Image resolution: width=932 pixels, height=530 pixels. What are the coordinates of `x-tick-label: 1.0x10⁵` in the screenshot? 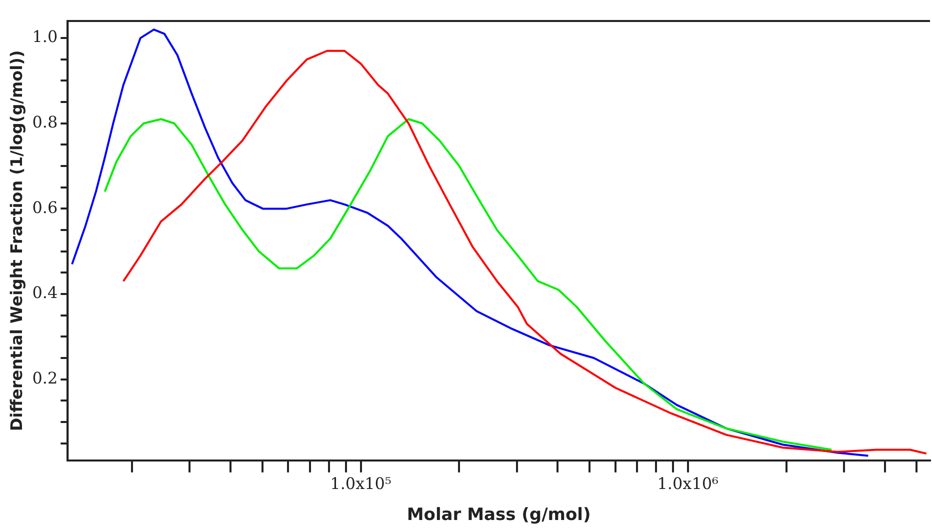 It's located at (361, 484).